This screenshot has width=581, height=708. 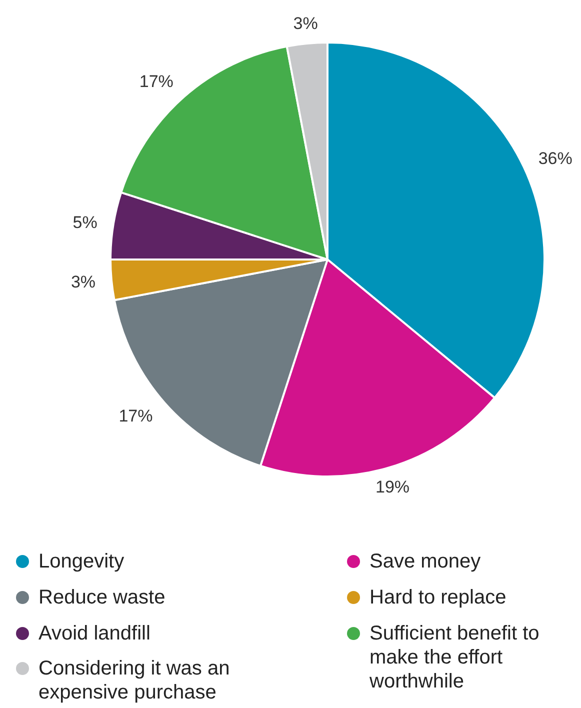 What do you see at coordinates (555, 158) in the screenshot?
I see `data-label: 36%` at bounding box center [555, 158].